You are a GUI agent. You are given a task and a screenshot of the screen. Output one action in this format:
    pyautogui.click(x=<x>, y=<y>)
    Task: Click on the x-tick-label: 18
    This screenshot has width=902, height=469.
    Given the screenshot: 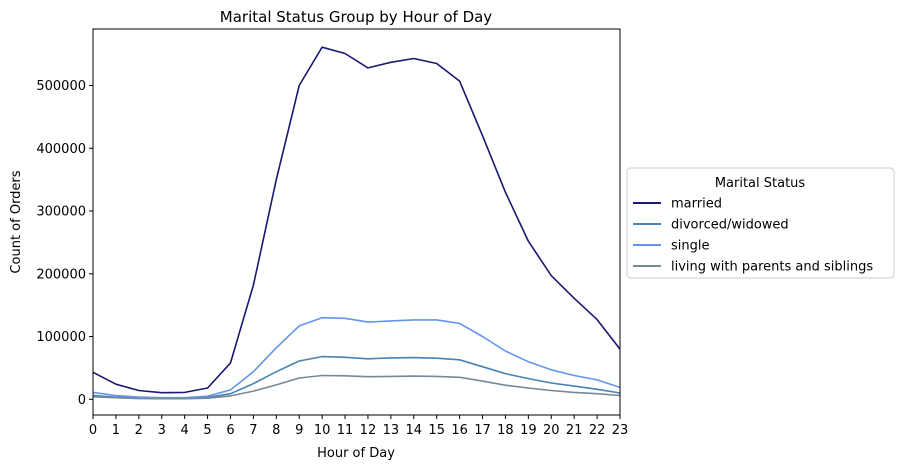 What is the action you would take?
    pyautogui.click(x=505, y=430)
    